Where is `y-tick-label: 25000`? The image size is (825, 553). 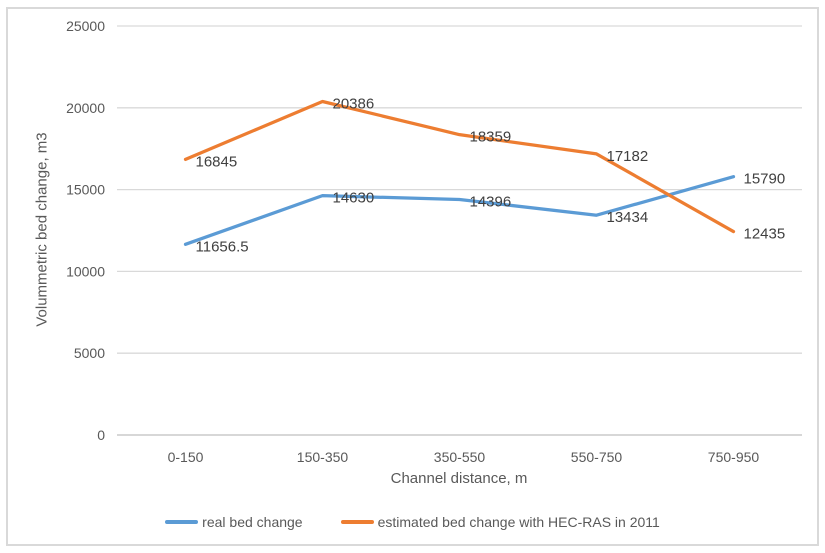 y-tick-label: 25000 is located at coordinates (85, 26).